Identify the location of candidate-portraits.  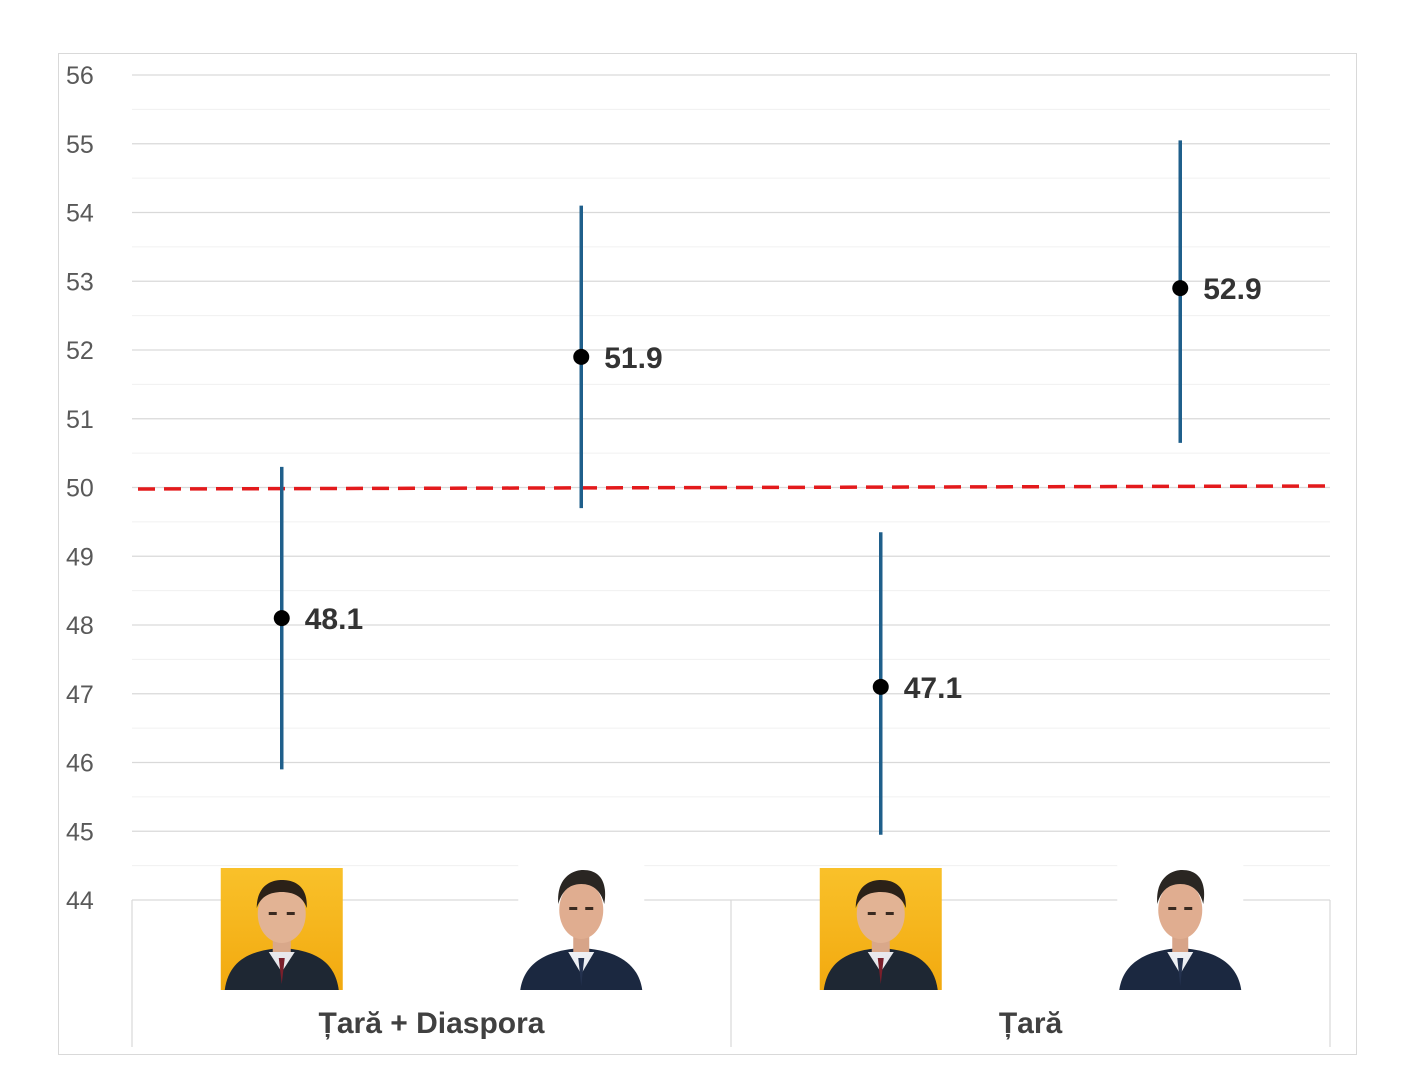
(732, 927).